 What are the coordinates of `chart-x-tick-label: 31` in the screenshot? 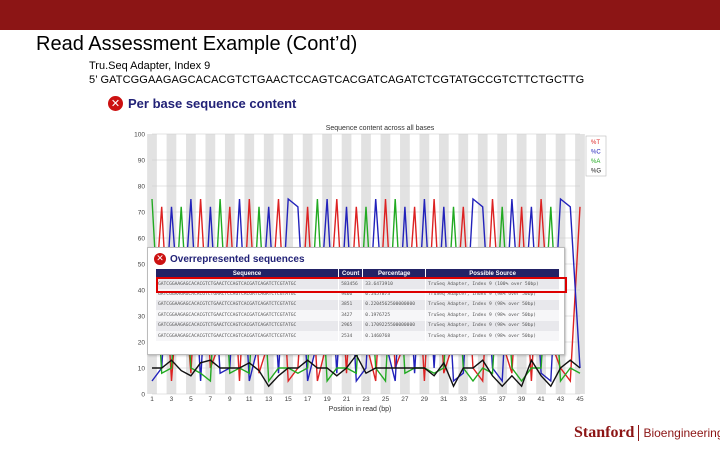 It's located at (444, 399).